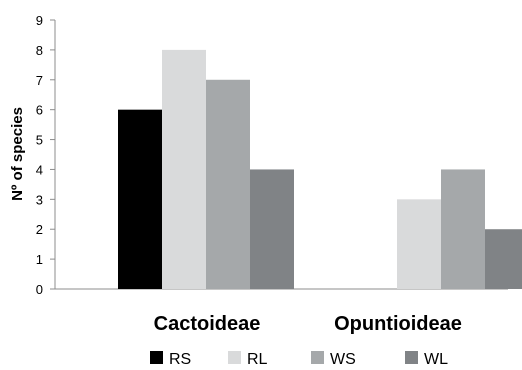  Describe the element at coordinates (180, 359) in the screenshot. I see `legend-label-rs: RS` at that location.